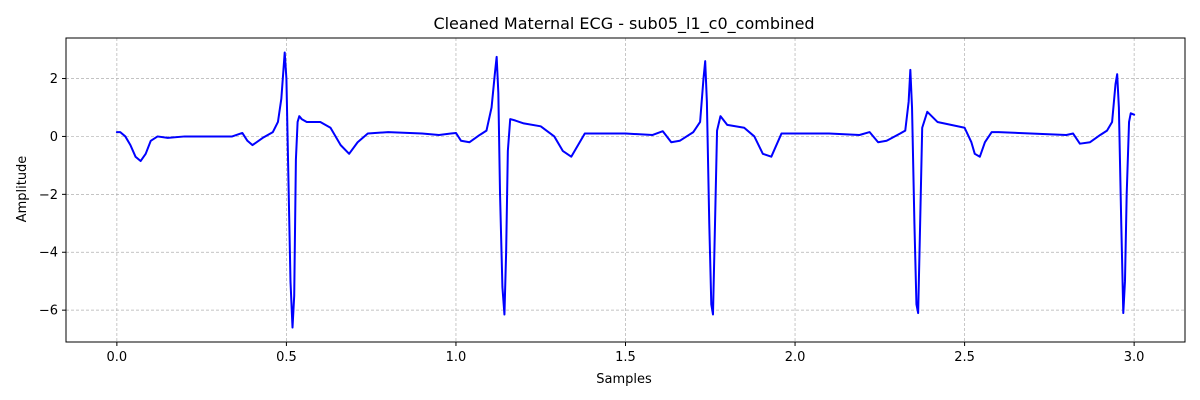  I want to click on x-tick-label: 3.0, so click(1134, 357).